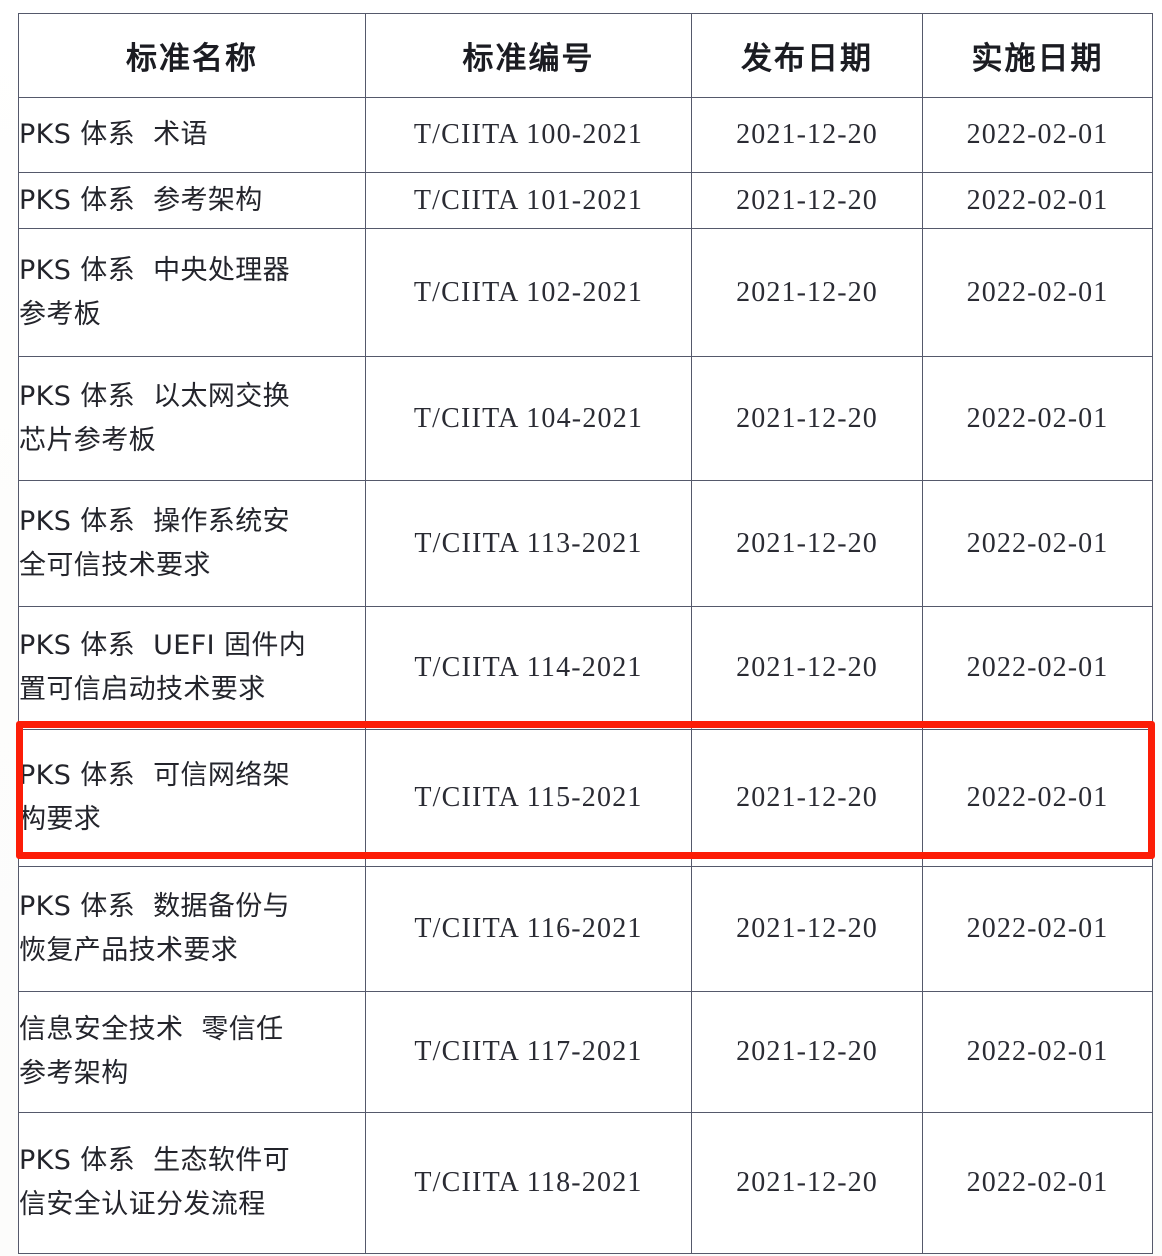 This screenshot has width=1162, height=1256. I want to click on cell-standard-number: T/CIITA 118-2021, so click(528, 1183).